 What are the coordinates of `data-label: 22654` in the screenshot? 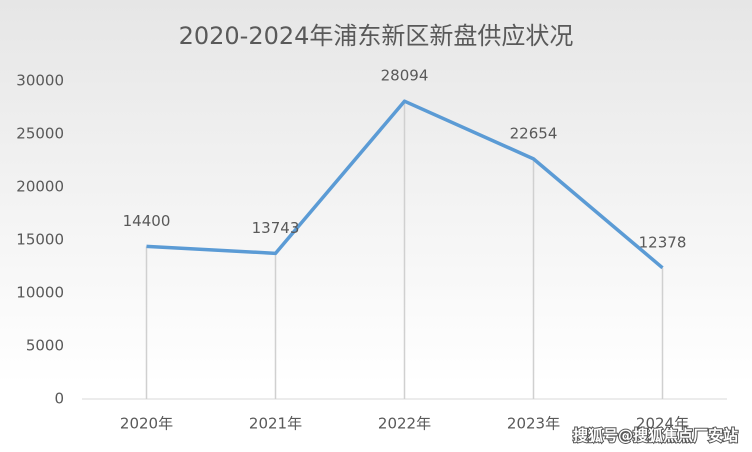 It's located at (534, 133).